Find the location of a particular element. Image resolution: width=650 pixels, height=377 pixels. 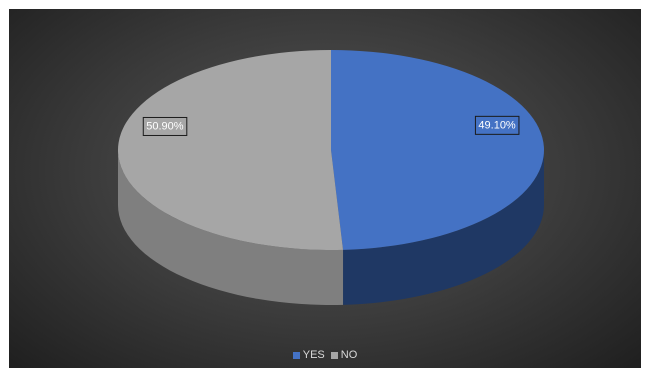

data-label-yes: 49.10% is located at coordinates (497, 125).